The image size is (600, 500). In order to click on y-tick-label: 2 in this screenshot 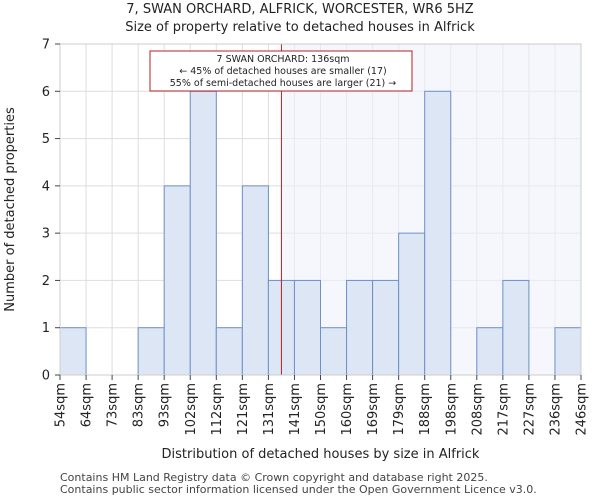, I will do `click(46, 281)`.